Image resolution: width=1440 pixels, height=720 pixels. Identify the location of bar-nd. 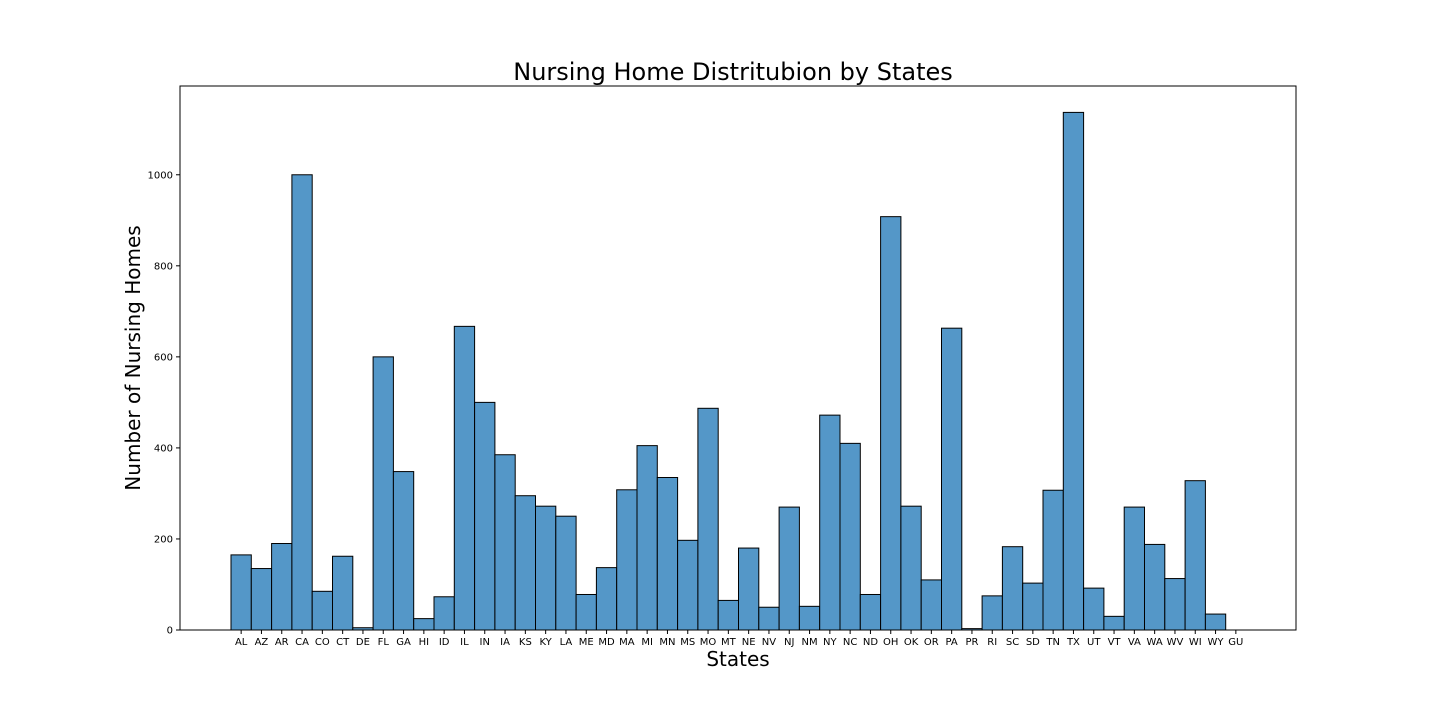
(870, 612).